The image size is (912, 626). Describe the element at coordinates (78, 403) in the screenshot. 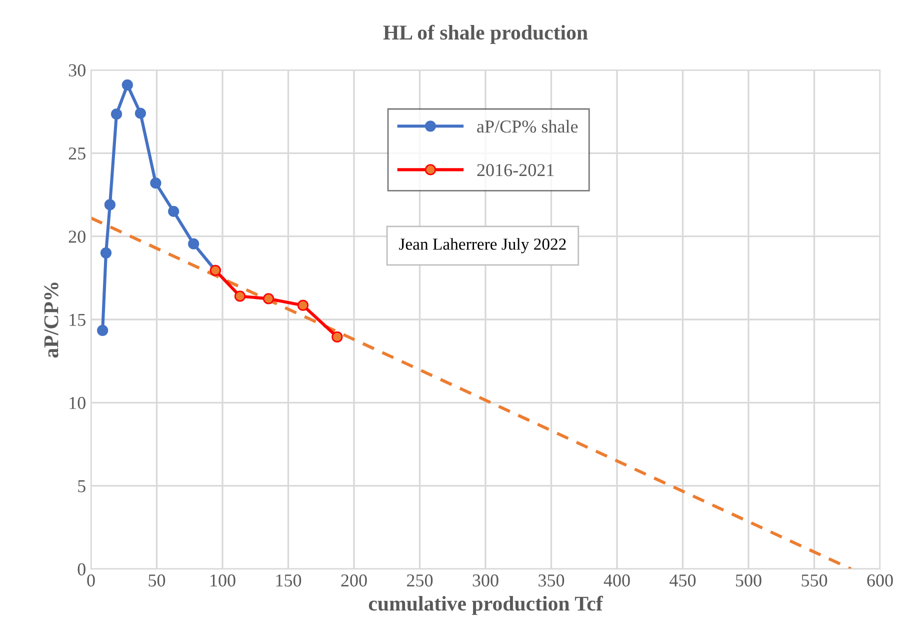

I see `y-tick-label: 10` at that location.